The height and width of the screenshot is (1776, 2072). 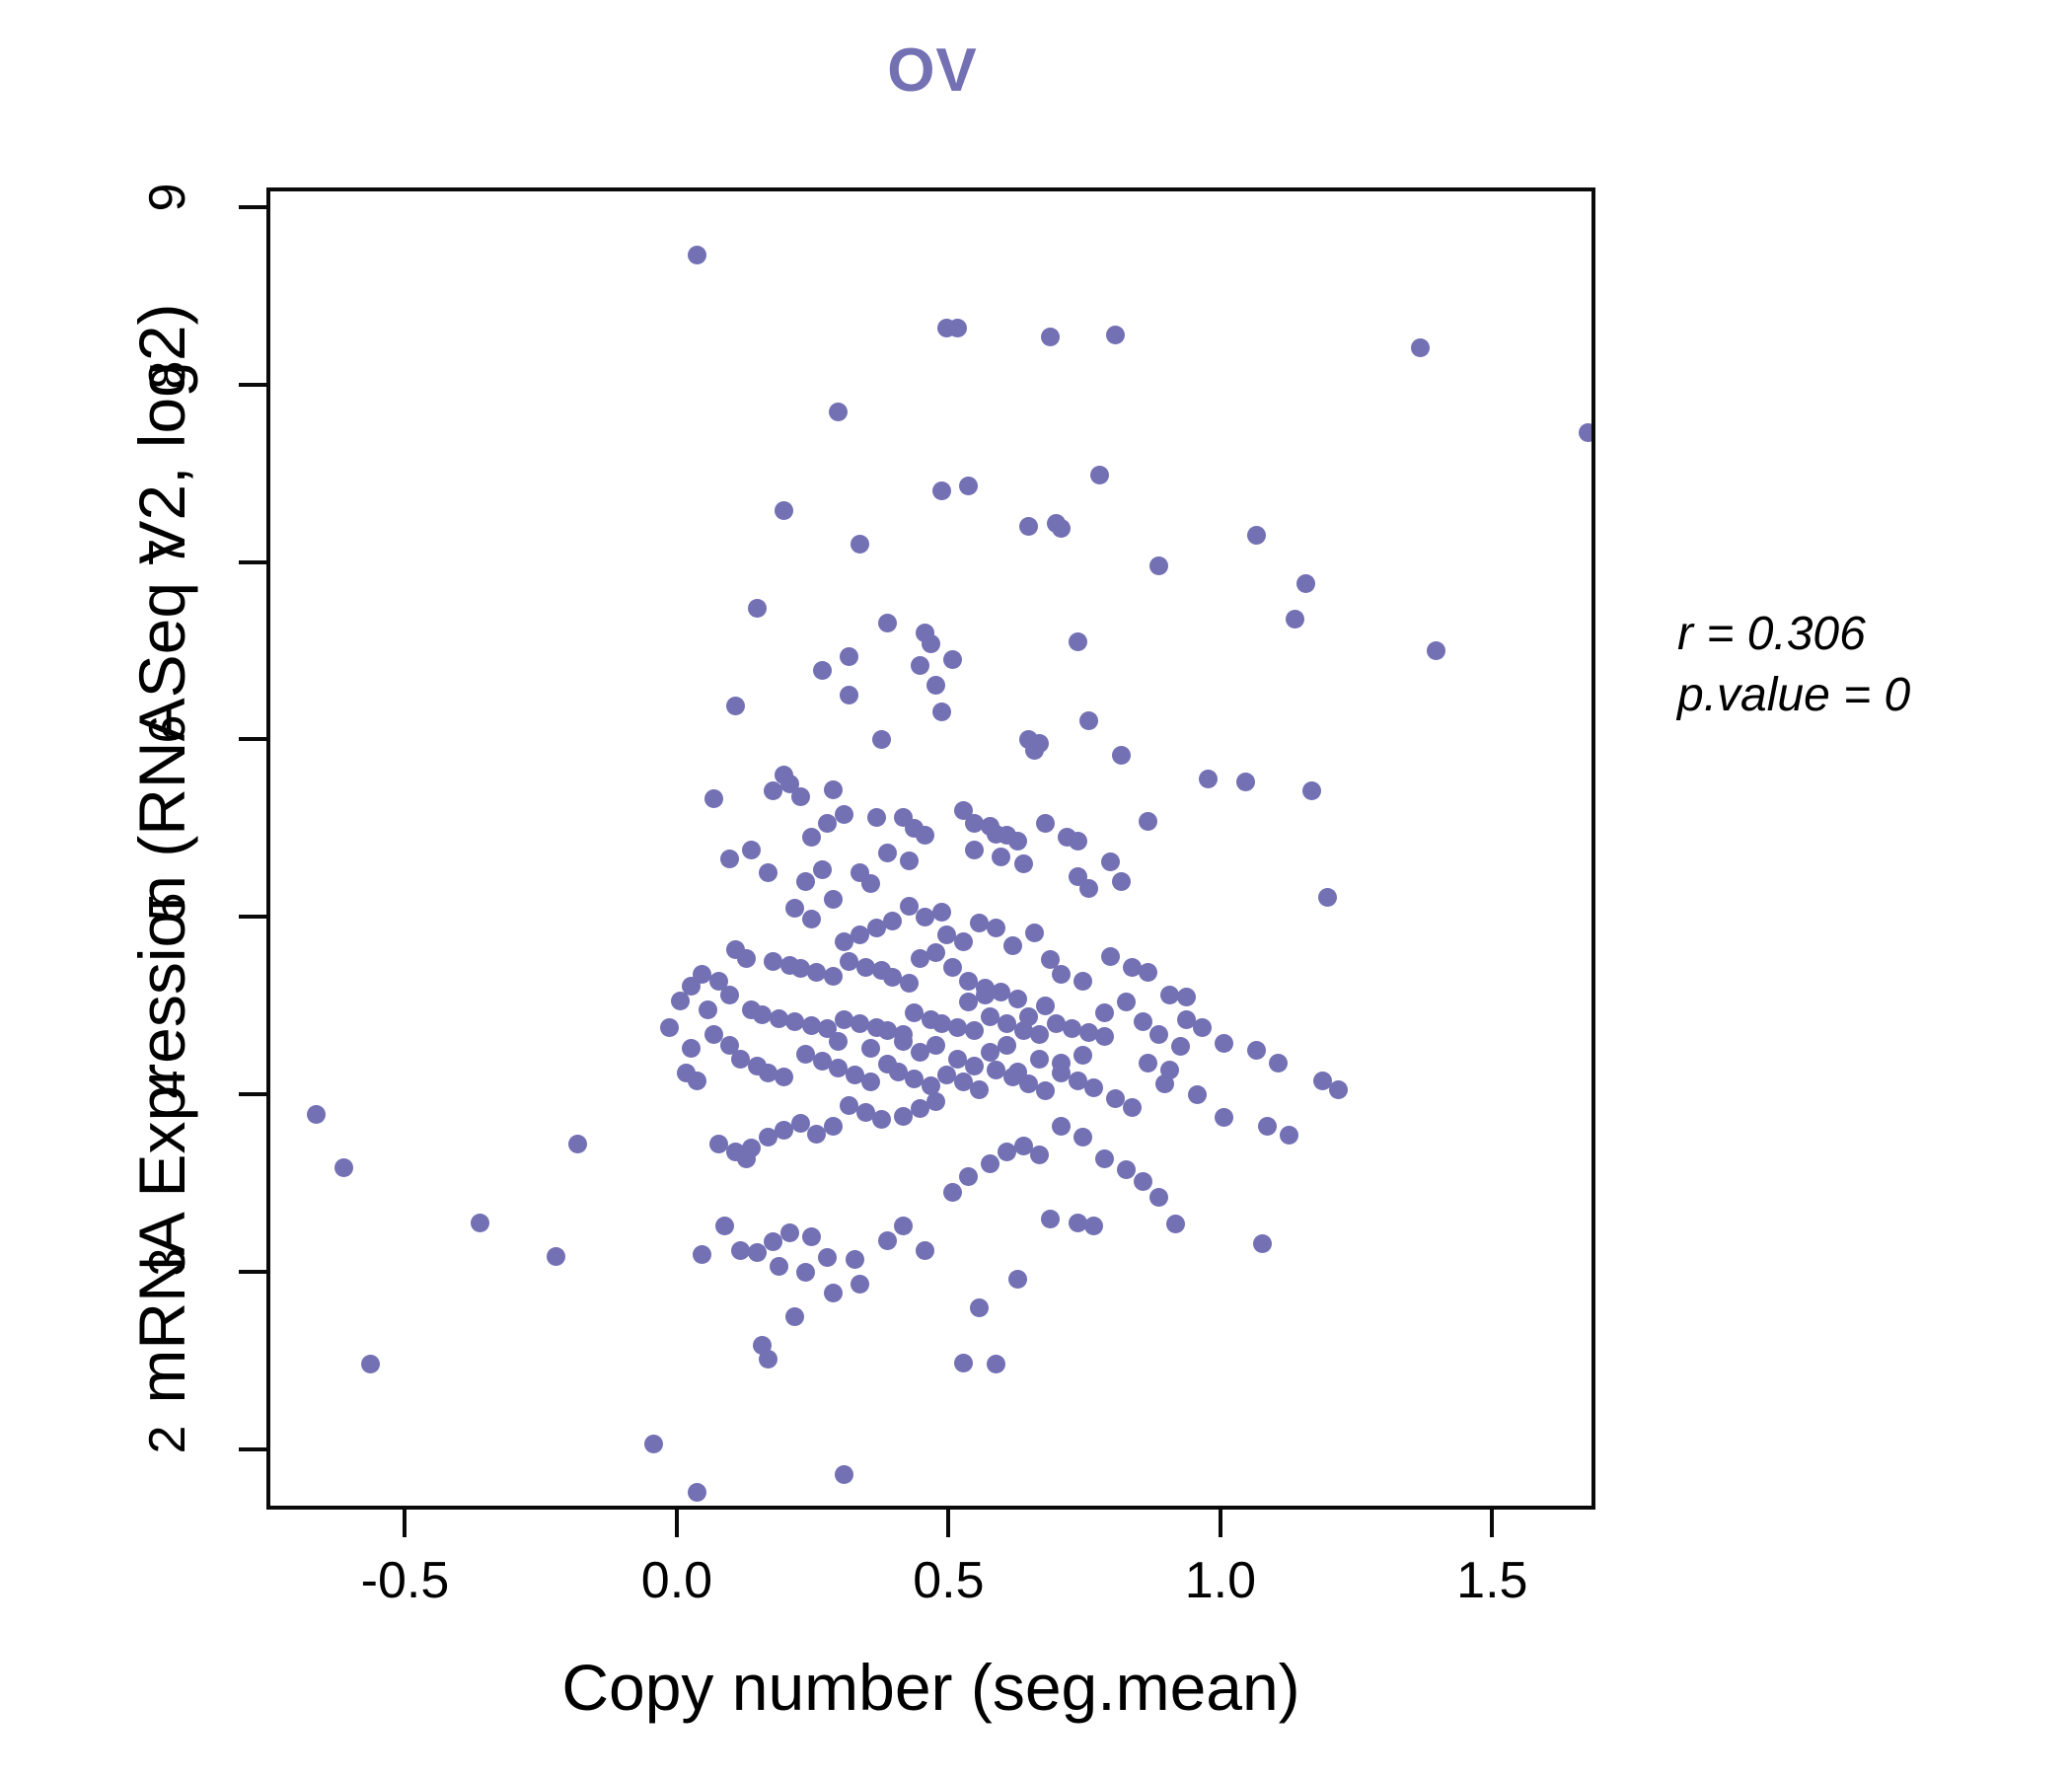 I want to click on y-axis-label: mRNA Expression (RNASeq V2, log2), so click(x=162, y=854).